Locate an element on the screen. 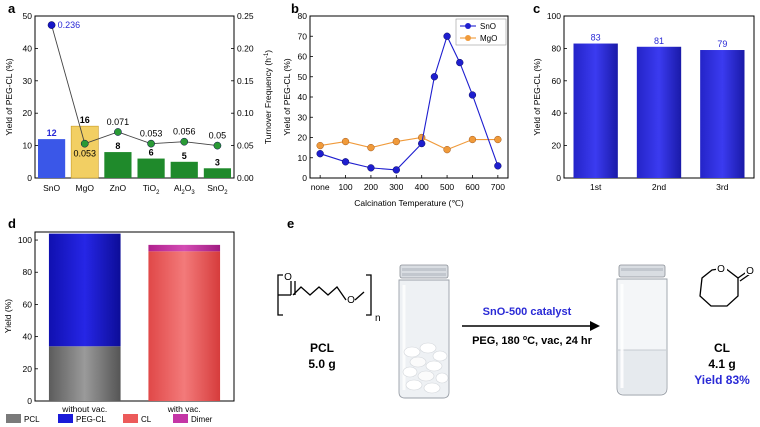  panel-b-ytick-label: 0 is located at coordinates (304, 178).